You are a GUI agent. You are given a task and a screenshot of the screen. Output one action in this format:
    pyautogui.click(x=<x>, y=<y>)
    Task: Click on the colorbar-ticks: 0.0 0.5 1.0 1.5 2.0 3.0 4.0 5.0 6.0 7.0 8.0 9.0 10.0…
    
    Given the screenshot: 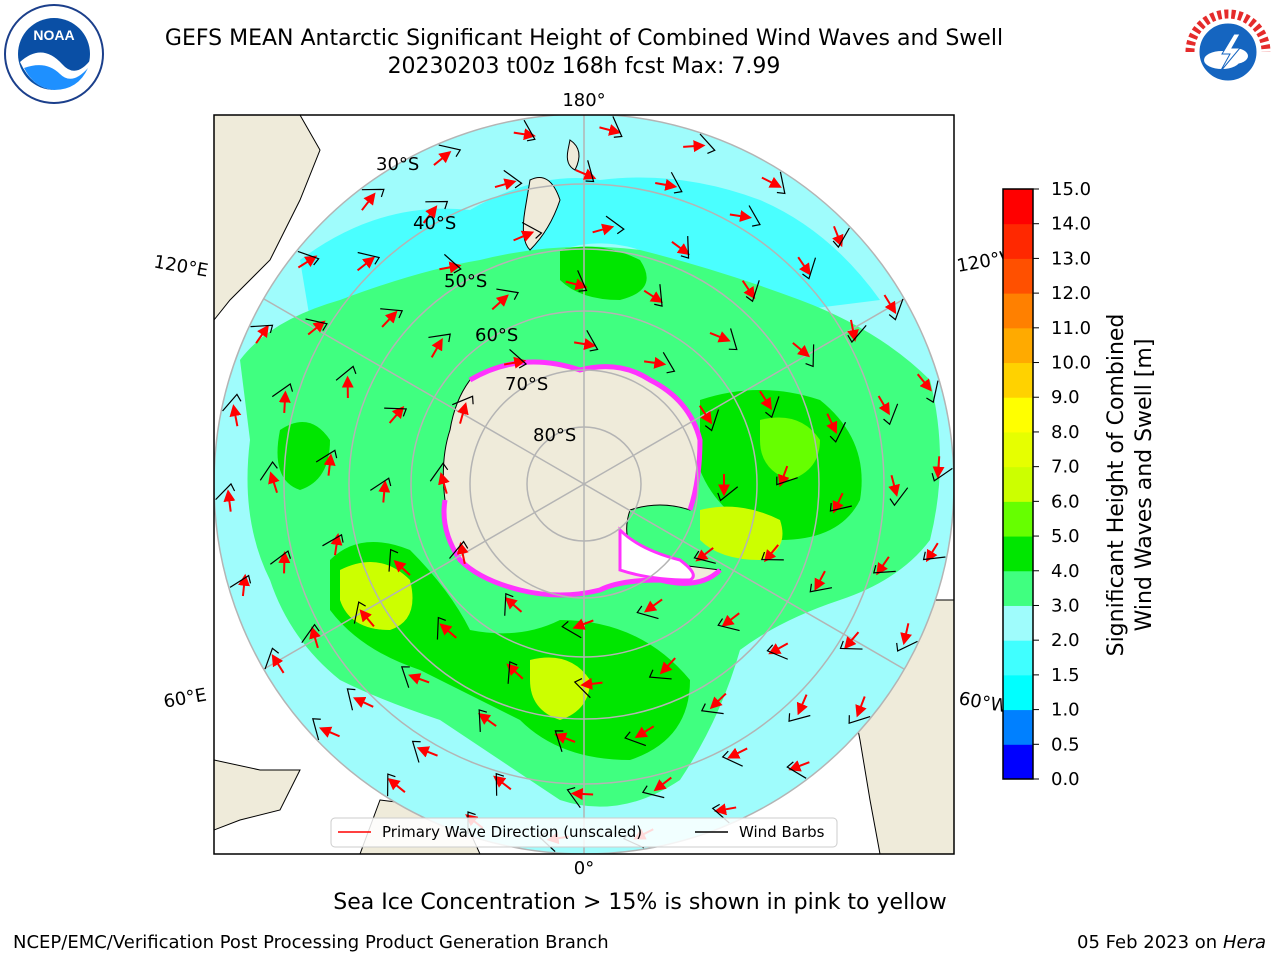 What is the action you would take?
    pyautogui.click(x=1062, y=484)
    